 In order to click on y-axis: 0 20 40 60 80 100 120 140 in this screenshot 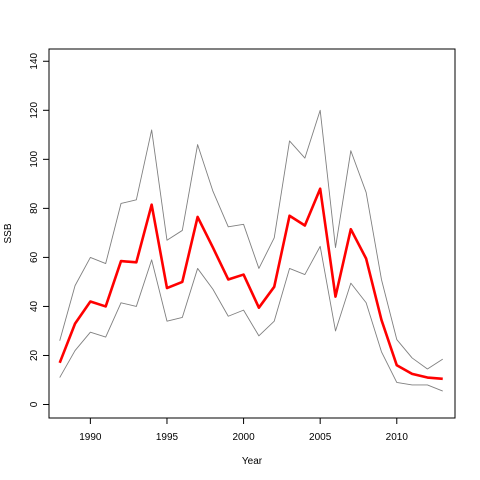, I will do `click(39, 229)`.